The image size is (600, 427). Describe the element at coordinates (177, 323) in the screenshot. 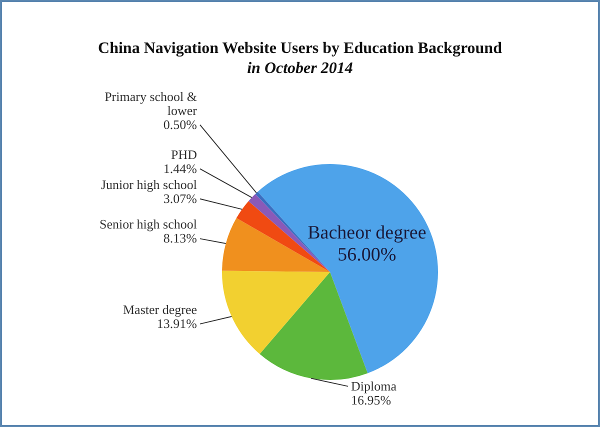

I see `data-label: 13.91%` at that location.